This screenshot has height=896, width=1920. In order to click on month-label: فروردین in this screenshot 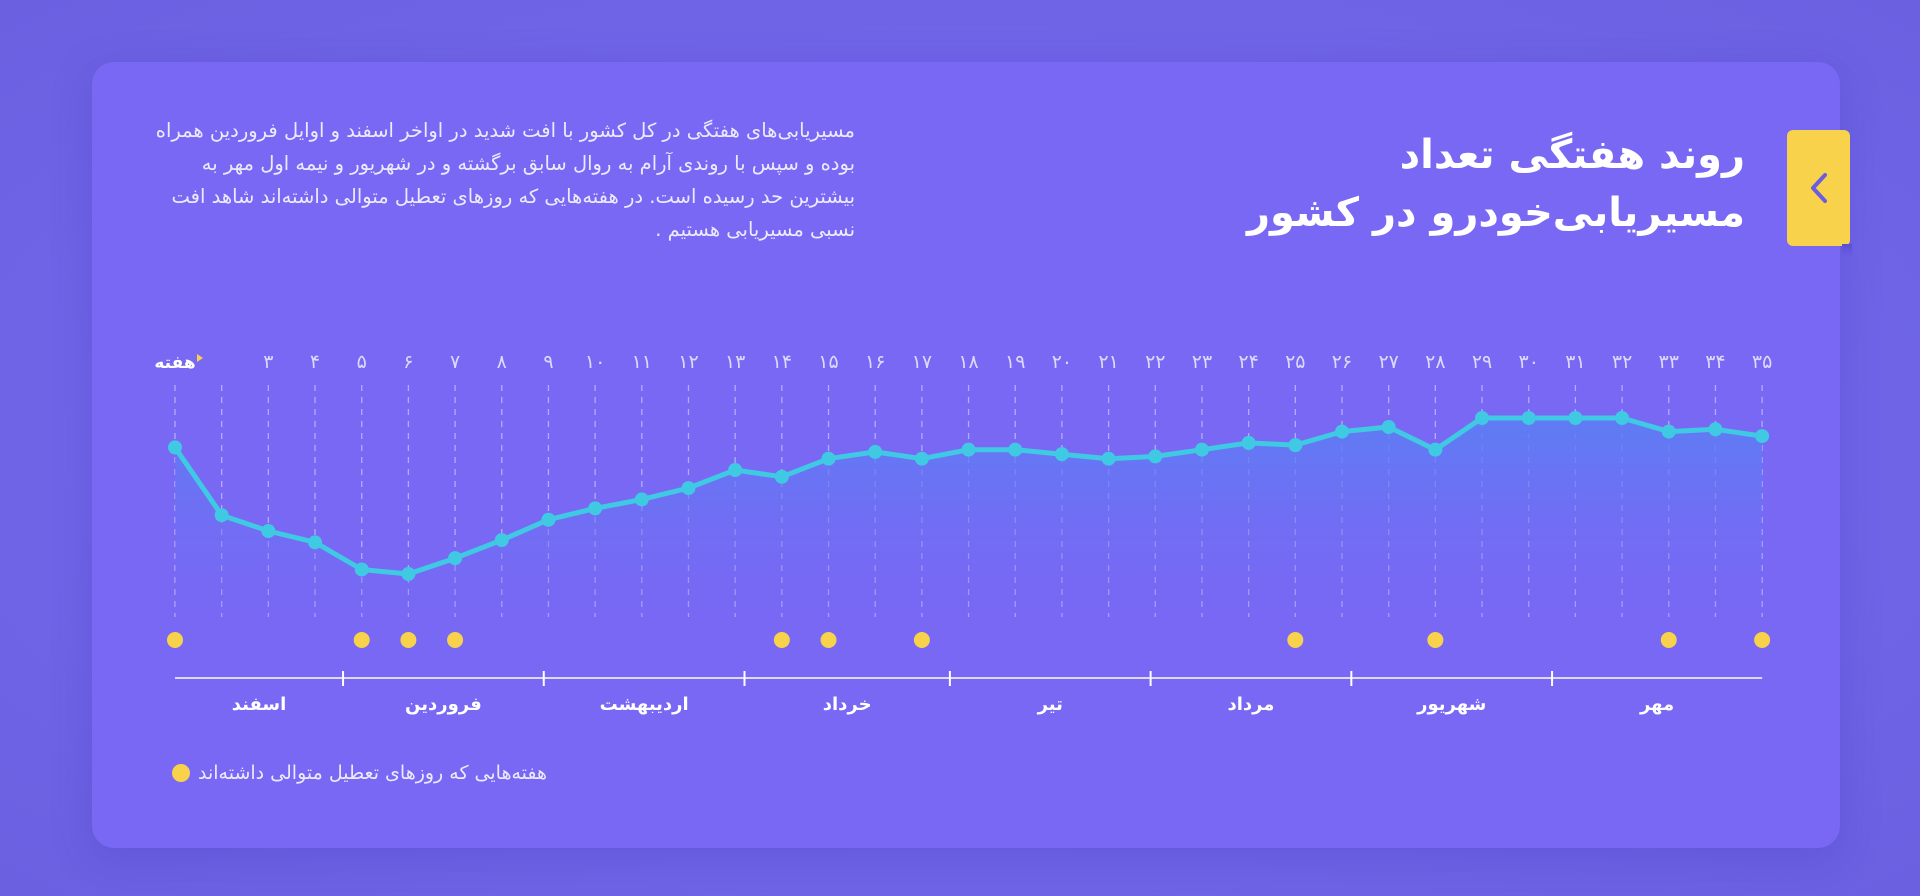, I will do `click(443, 704)`.